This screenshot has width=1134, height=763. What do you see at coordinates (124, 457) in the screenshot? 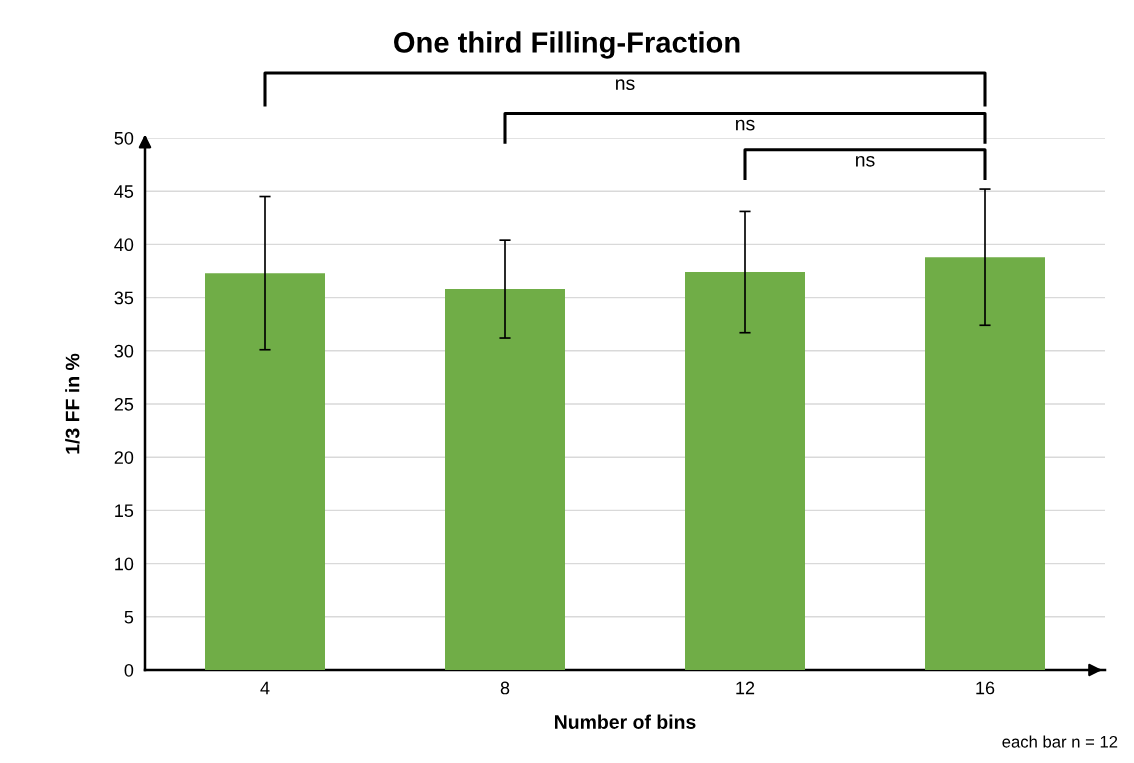
I see `y-tick-label: 20` at bounding box center [124, 457].